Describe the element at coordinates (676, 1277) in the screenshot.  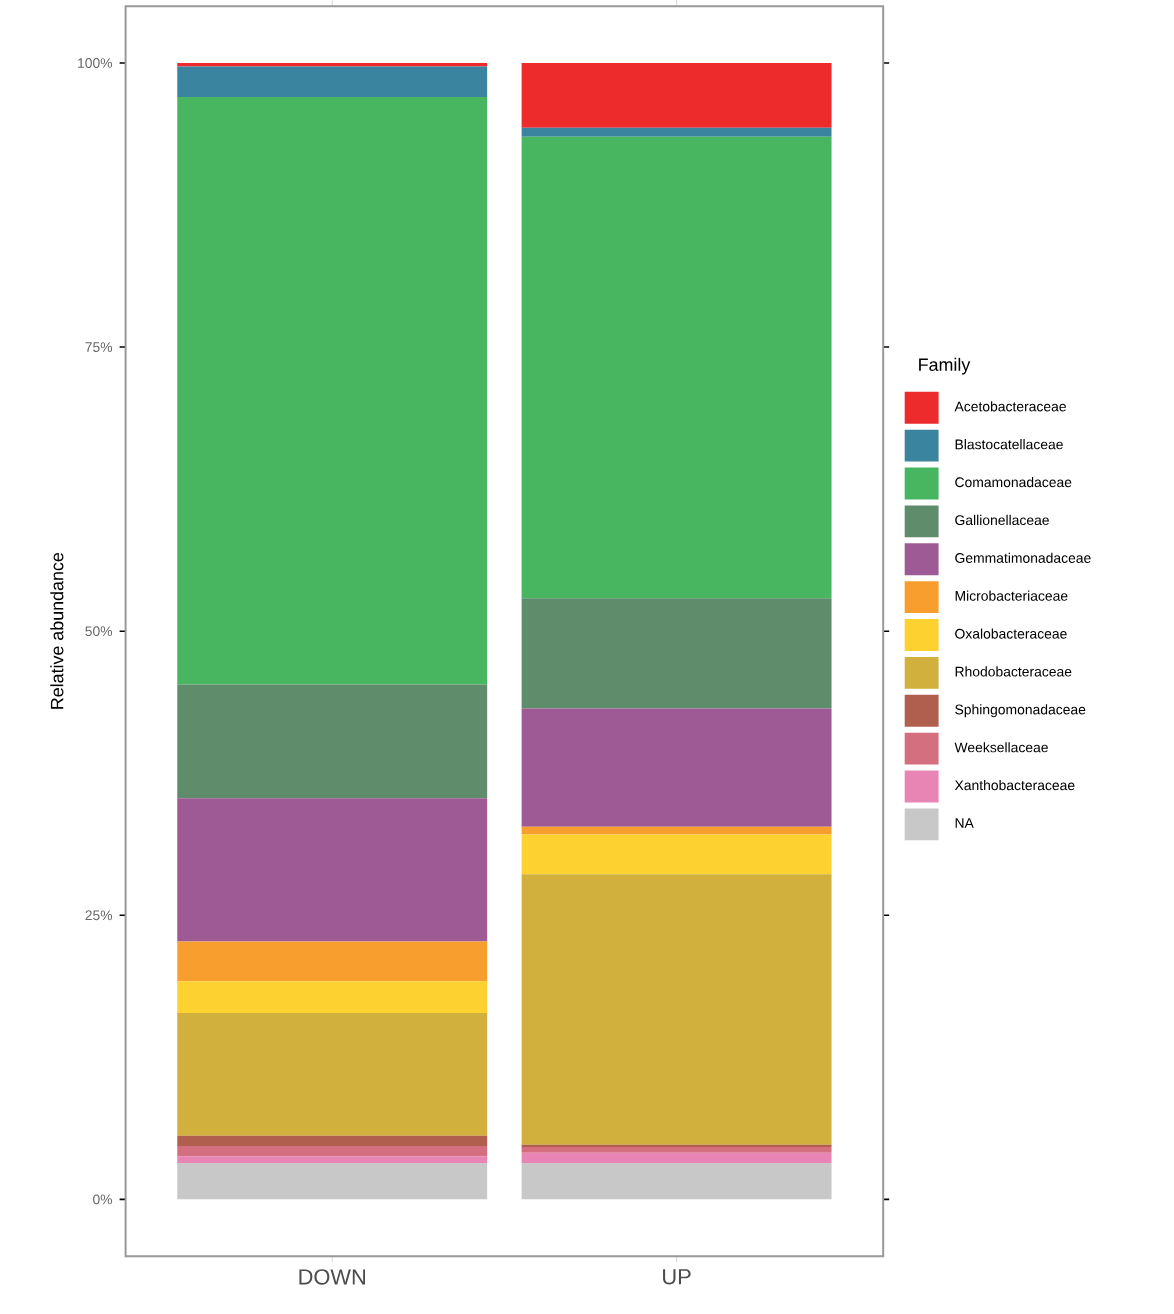
I see `x-tick-label: UP` at that location.